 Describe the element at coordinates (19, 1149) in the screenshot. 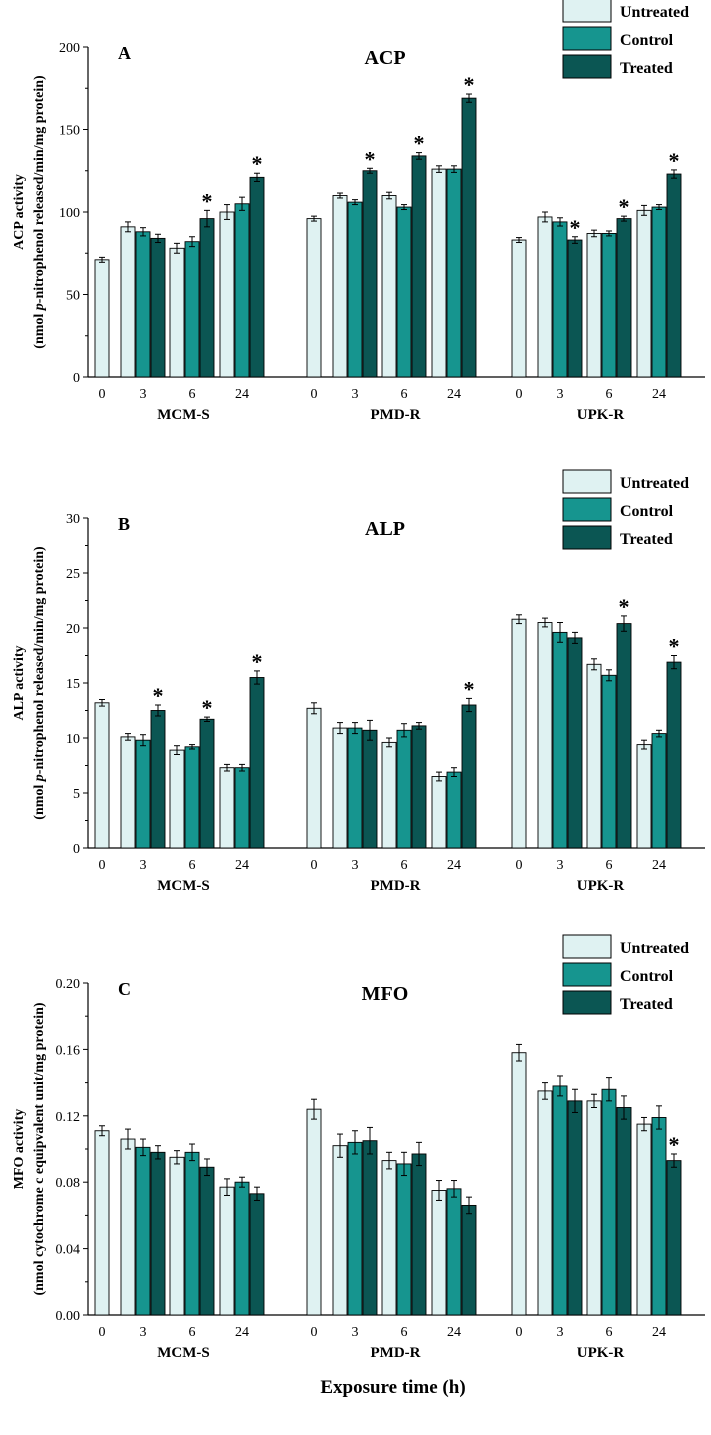

I see `y-axis-label: MFO activity` at that location.